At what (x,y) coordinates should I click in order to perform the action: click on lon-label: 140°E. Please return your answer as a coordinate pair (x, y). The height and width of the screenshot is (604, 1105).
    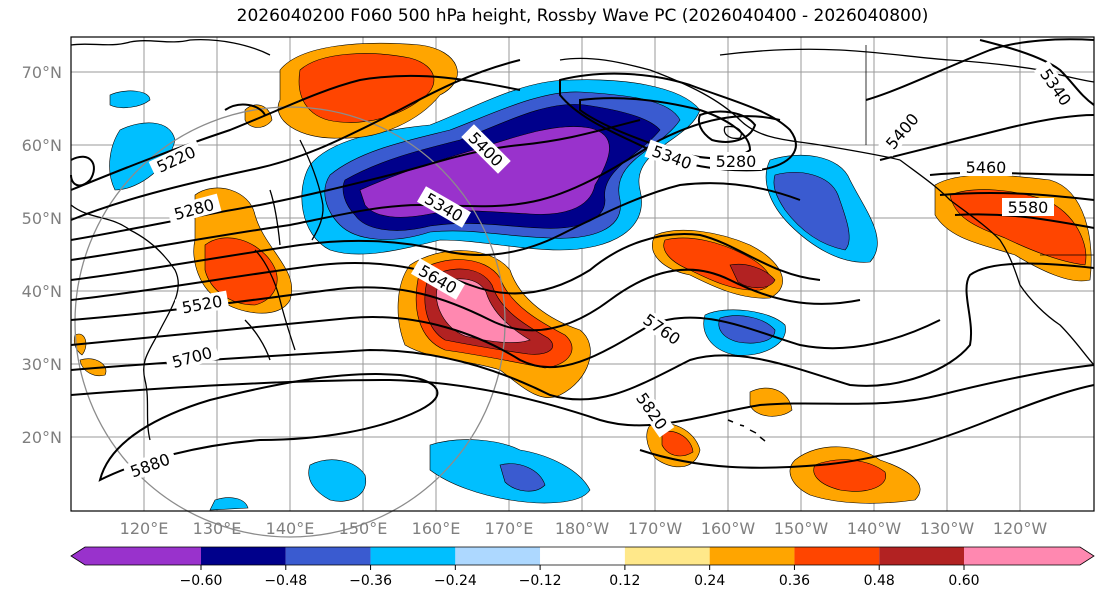
    Looking at the image, I should click on (290, 528).